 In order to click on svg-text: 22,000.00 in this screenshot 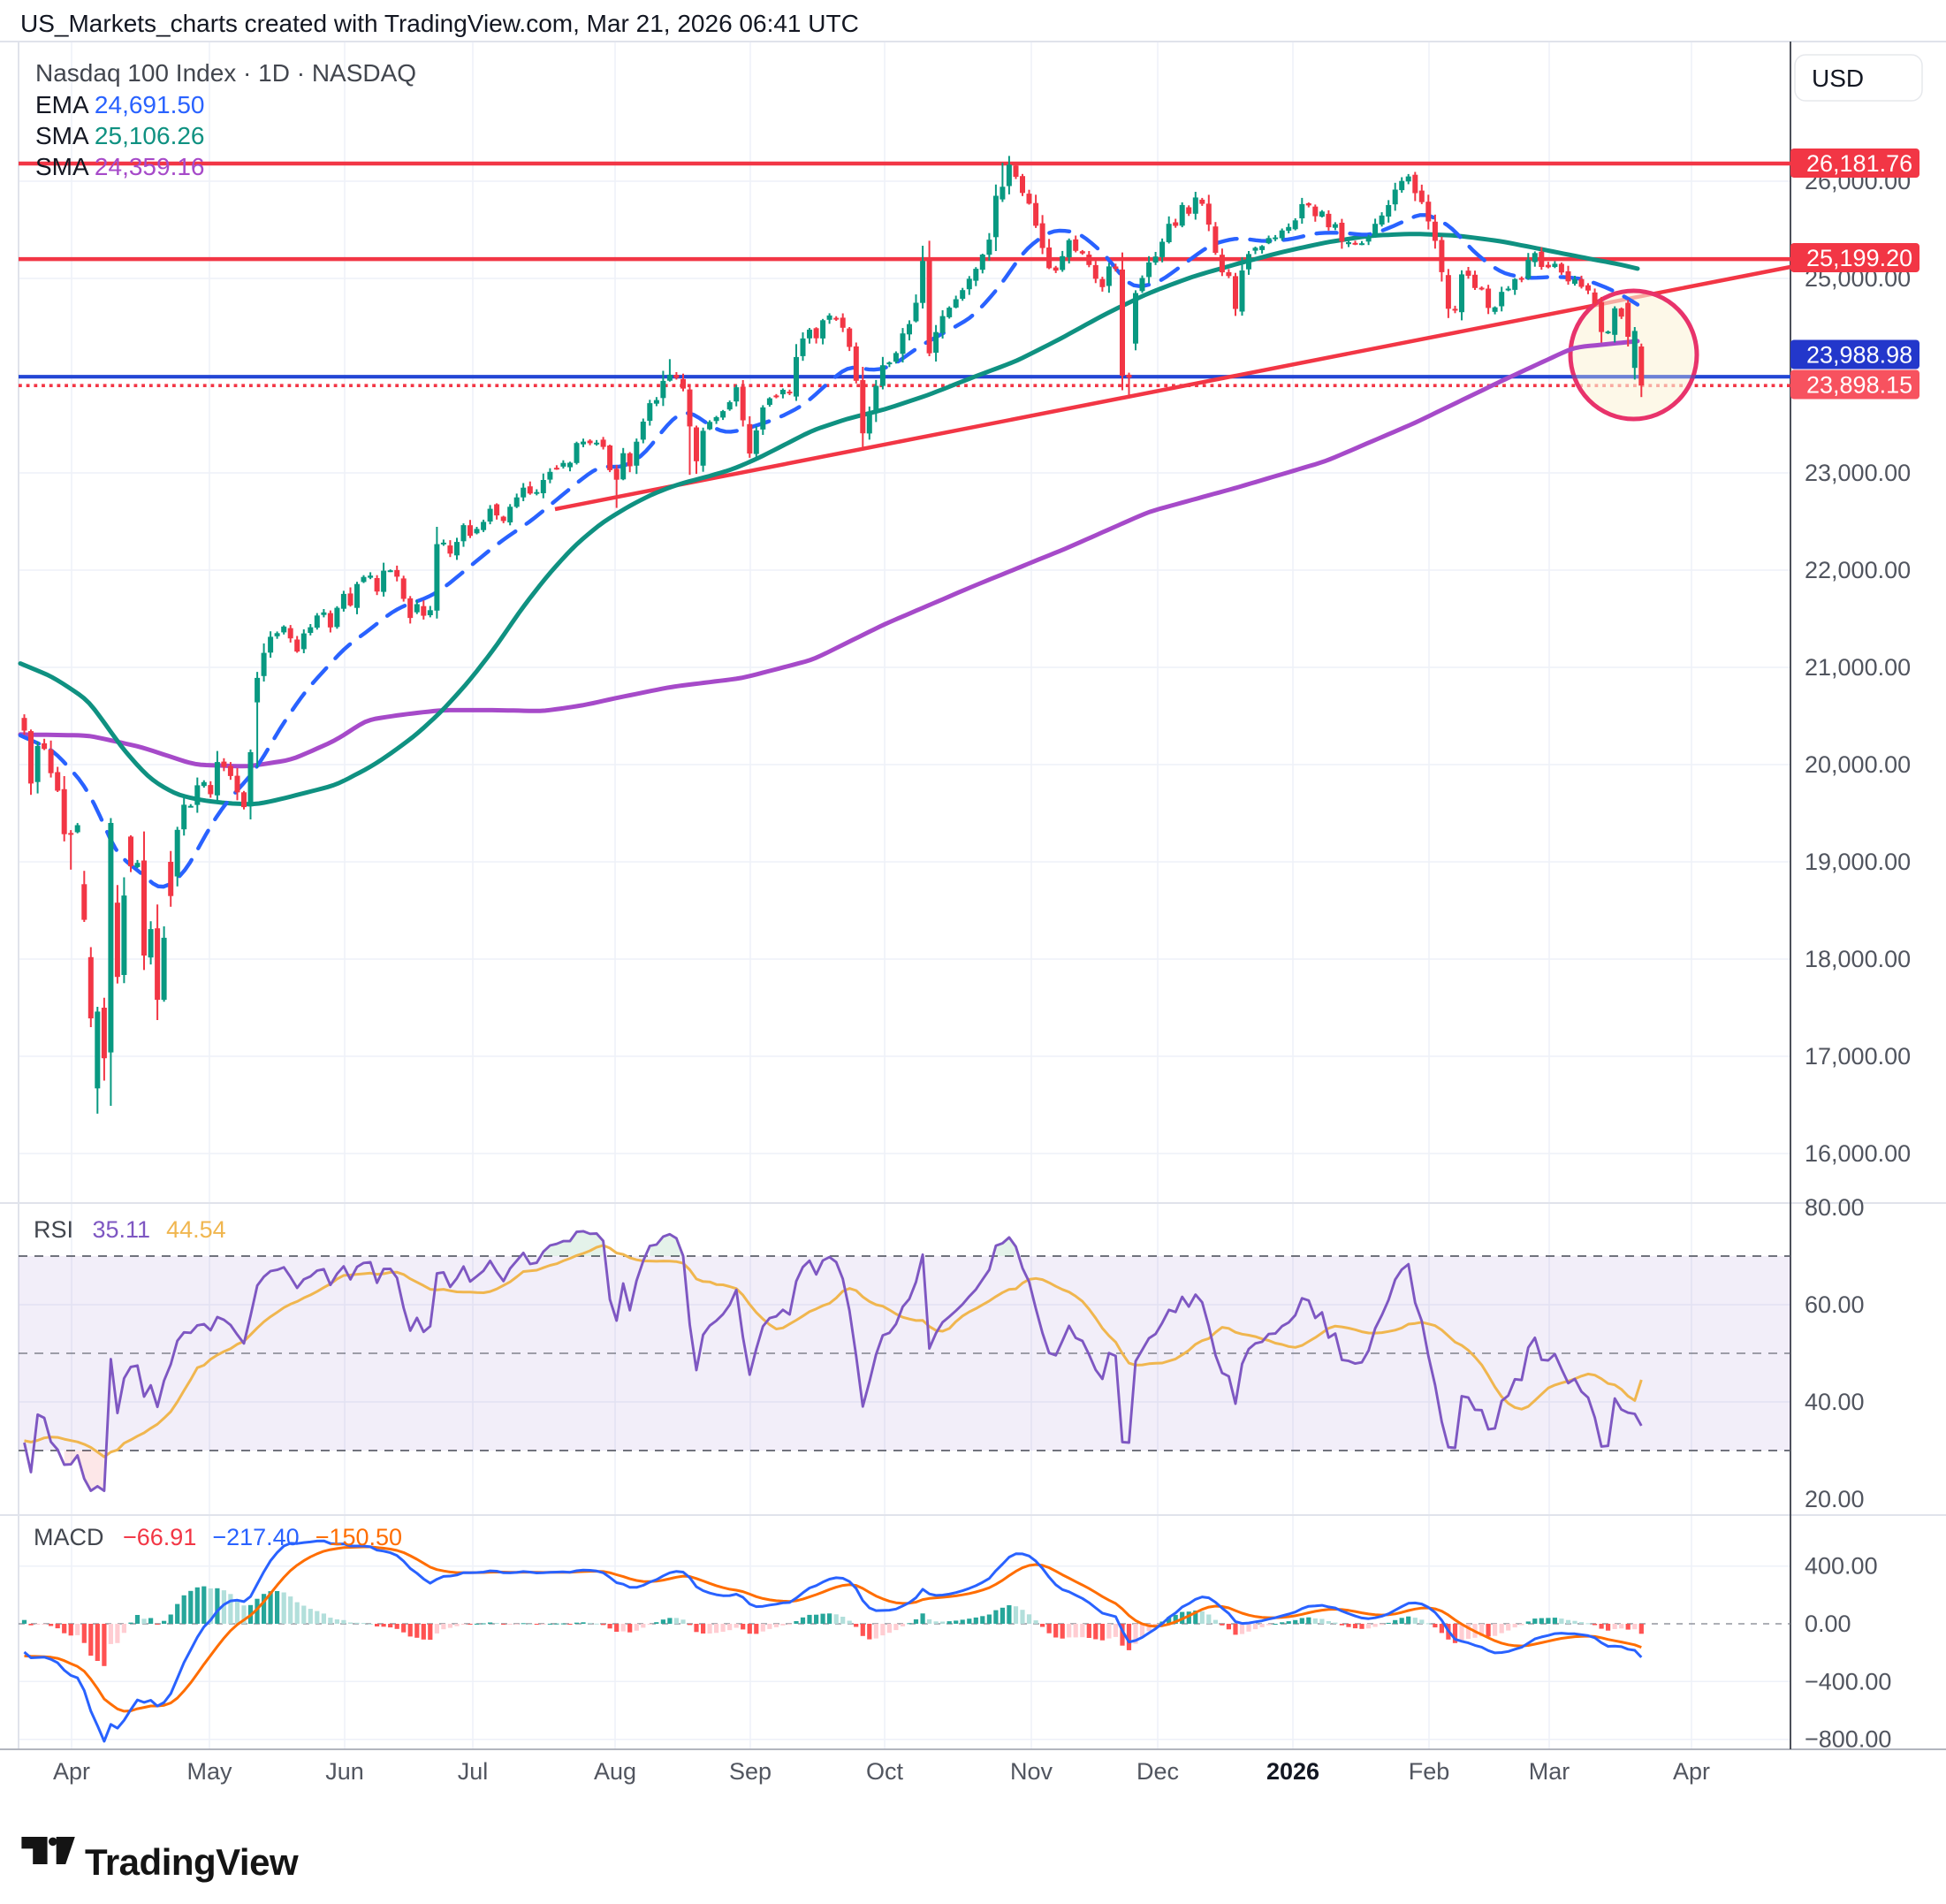, I will do `click(1858, 570)`.